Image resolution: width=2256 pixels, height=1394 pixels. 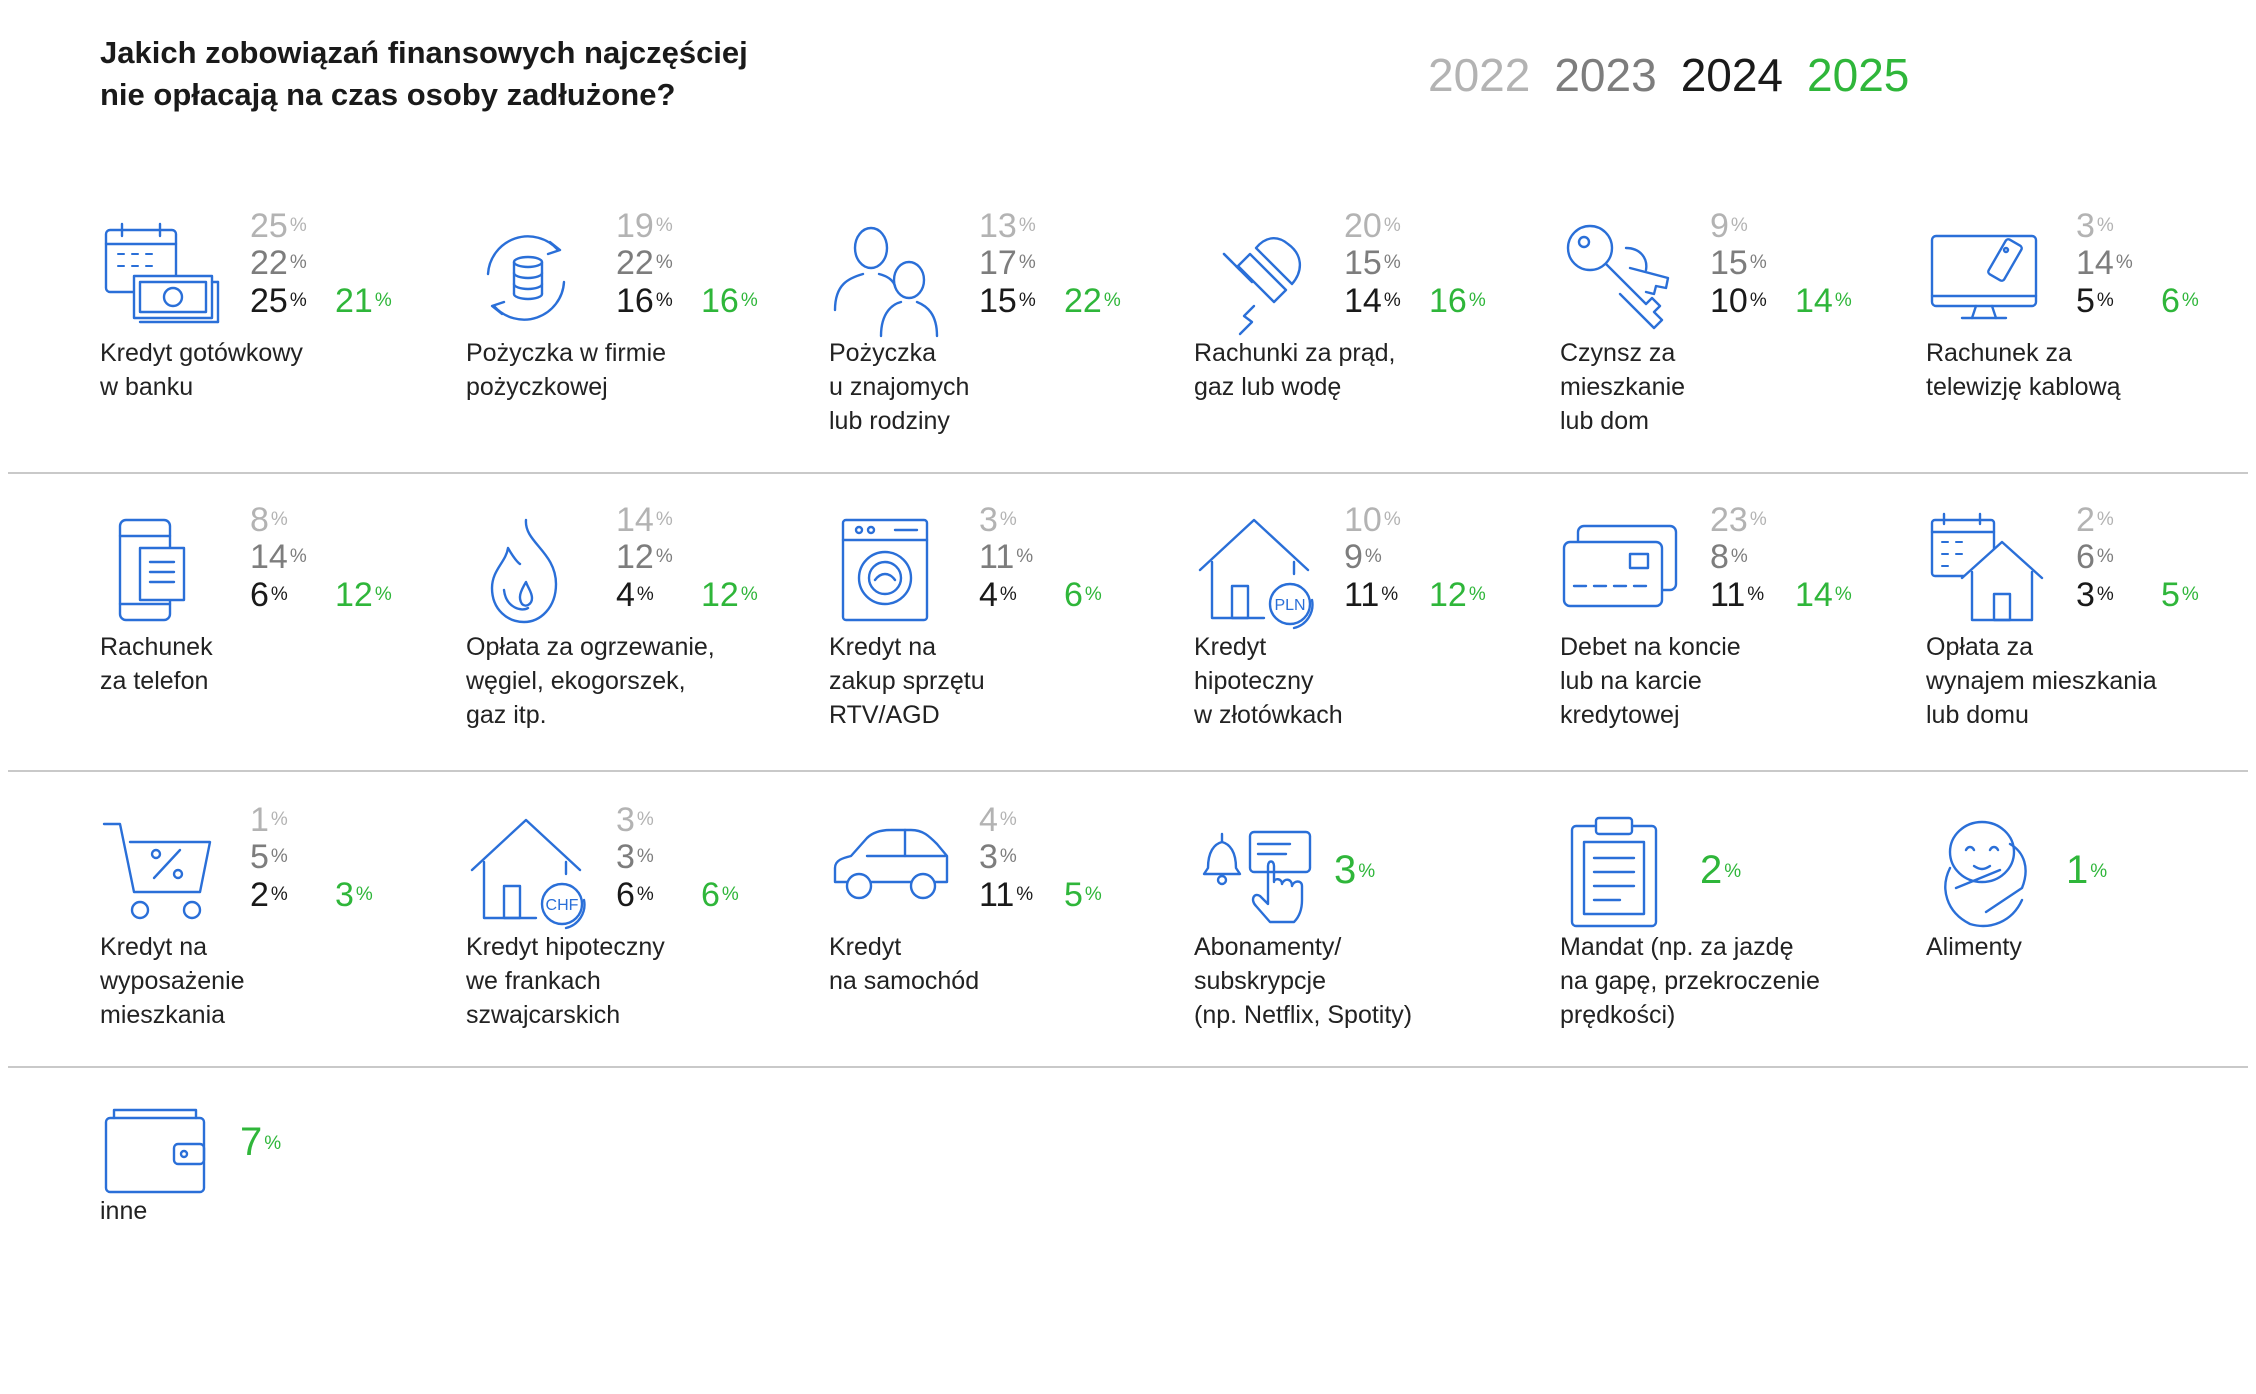 What do you see at coordinates (265, 1211) in the screenshot?
I see `category-label: inne` at bounding box center [265, 1211].